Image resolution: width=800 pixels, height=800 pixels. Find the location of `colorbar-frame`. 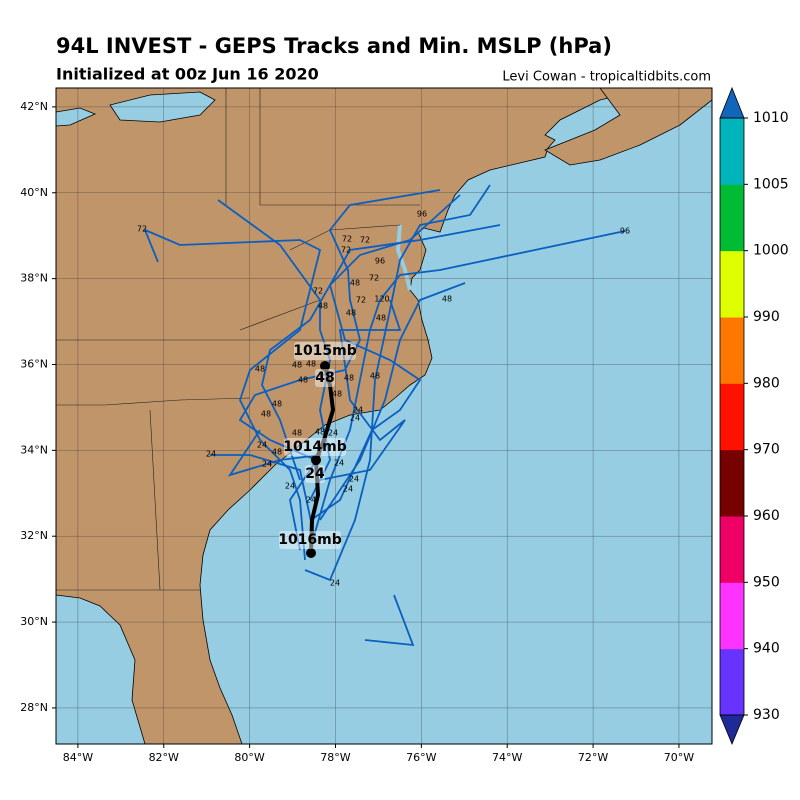

colorbar-frame is located at coordinates (732, 416).